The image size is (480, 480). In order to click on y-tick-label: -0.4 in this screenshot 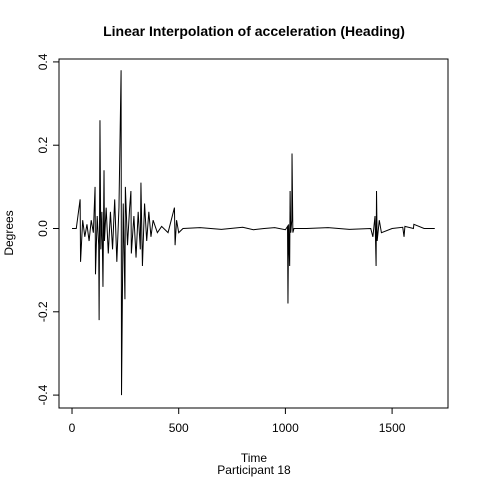, I will do `click(43, 394)`.